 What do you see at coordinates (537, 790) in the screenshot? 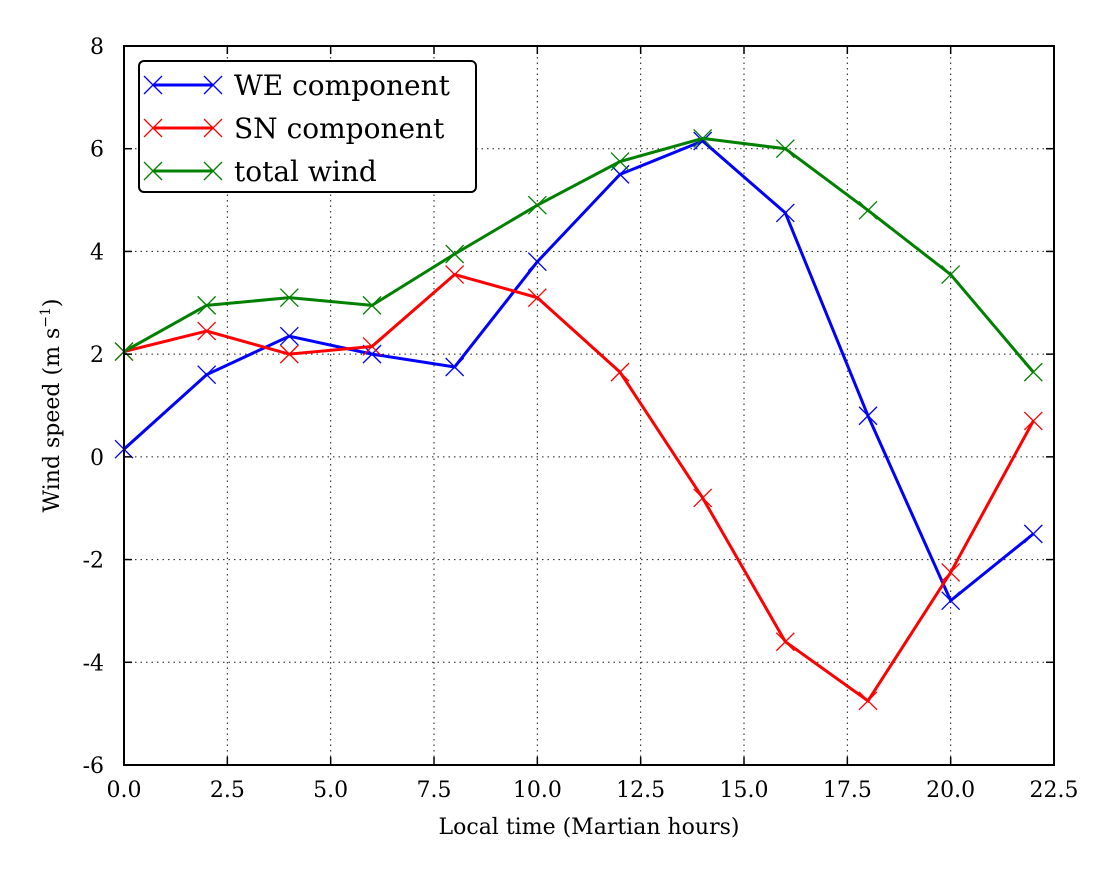
I see `x-tick-label: 10.0` at bounding box center [537, 790].